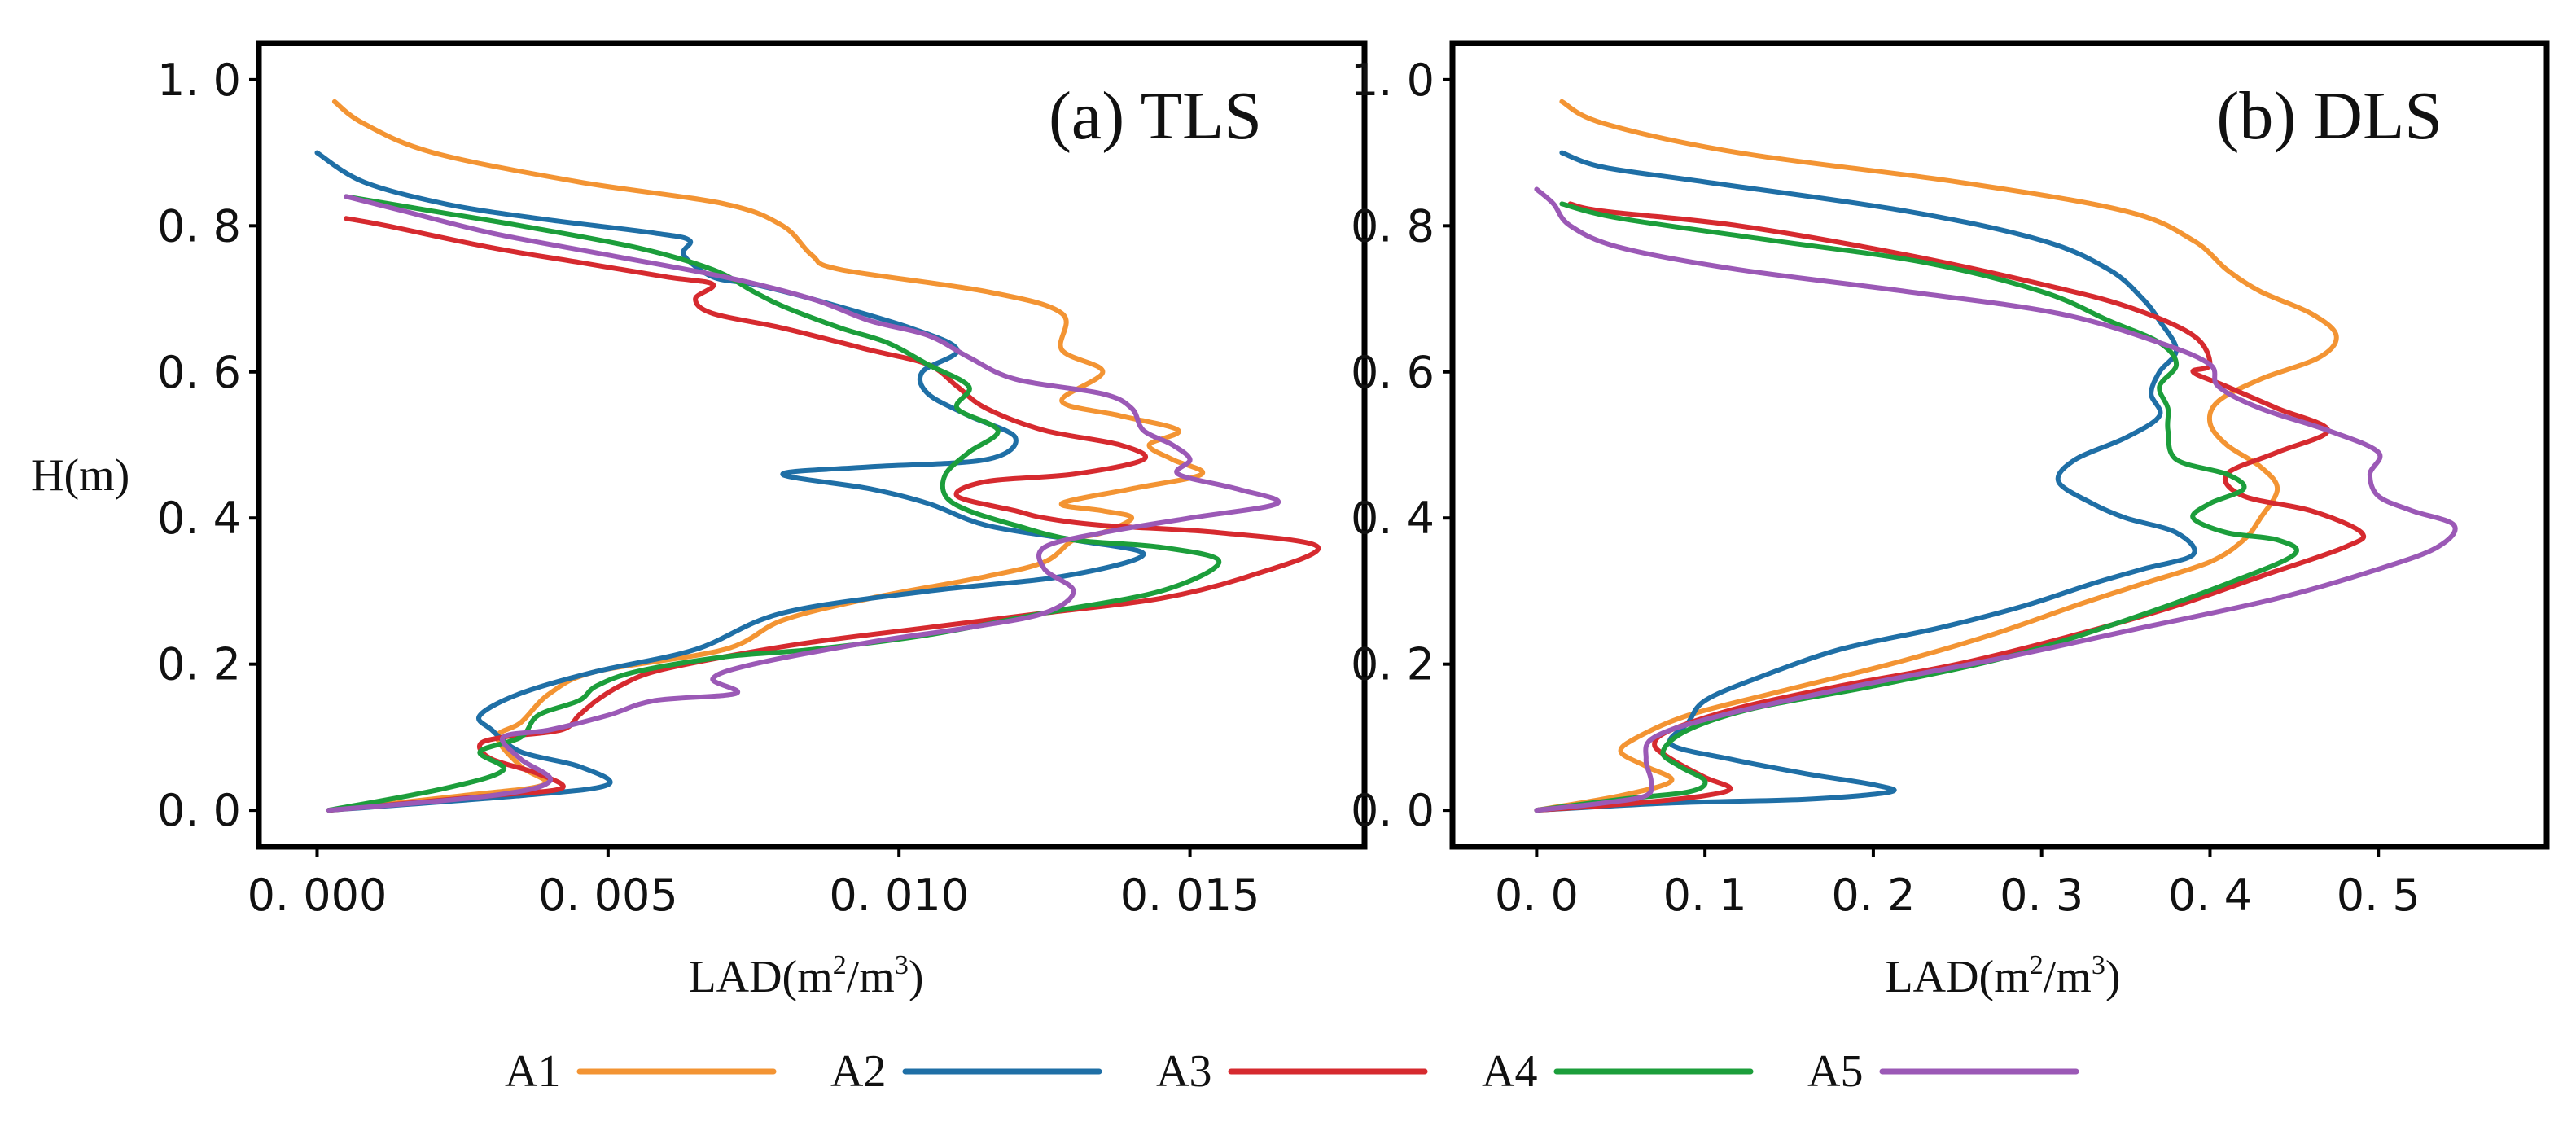 Image resolution: width=2576 pixels, height=1135 pixels. Describe the element at coordinates (1835, 1071) in the screenshot. I see `legend-label-a5: A5` at that location.